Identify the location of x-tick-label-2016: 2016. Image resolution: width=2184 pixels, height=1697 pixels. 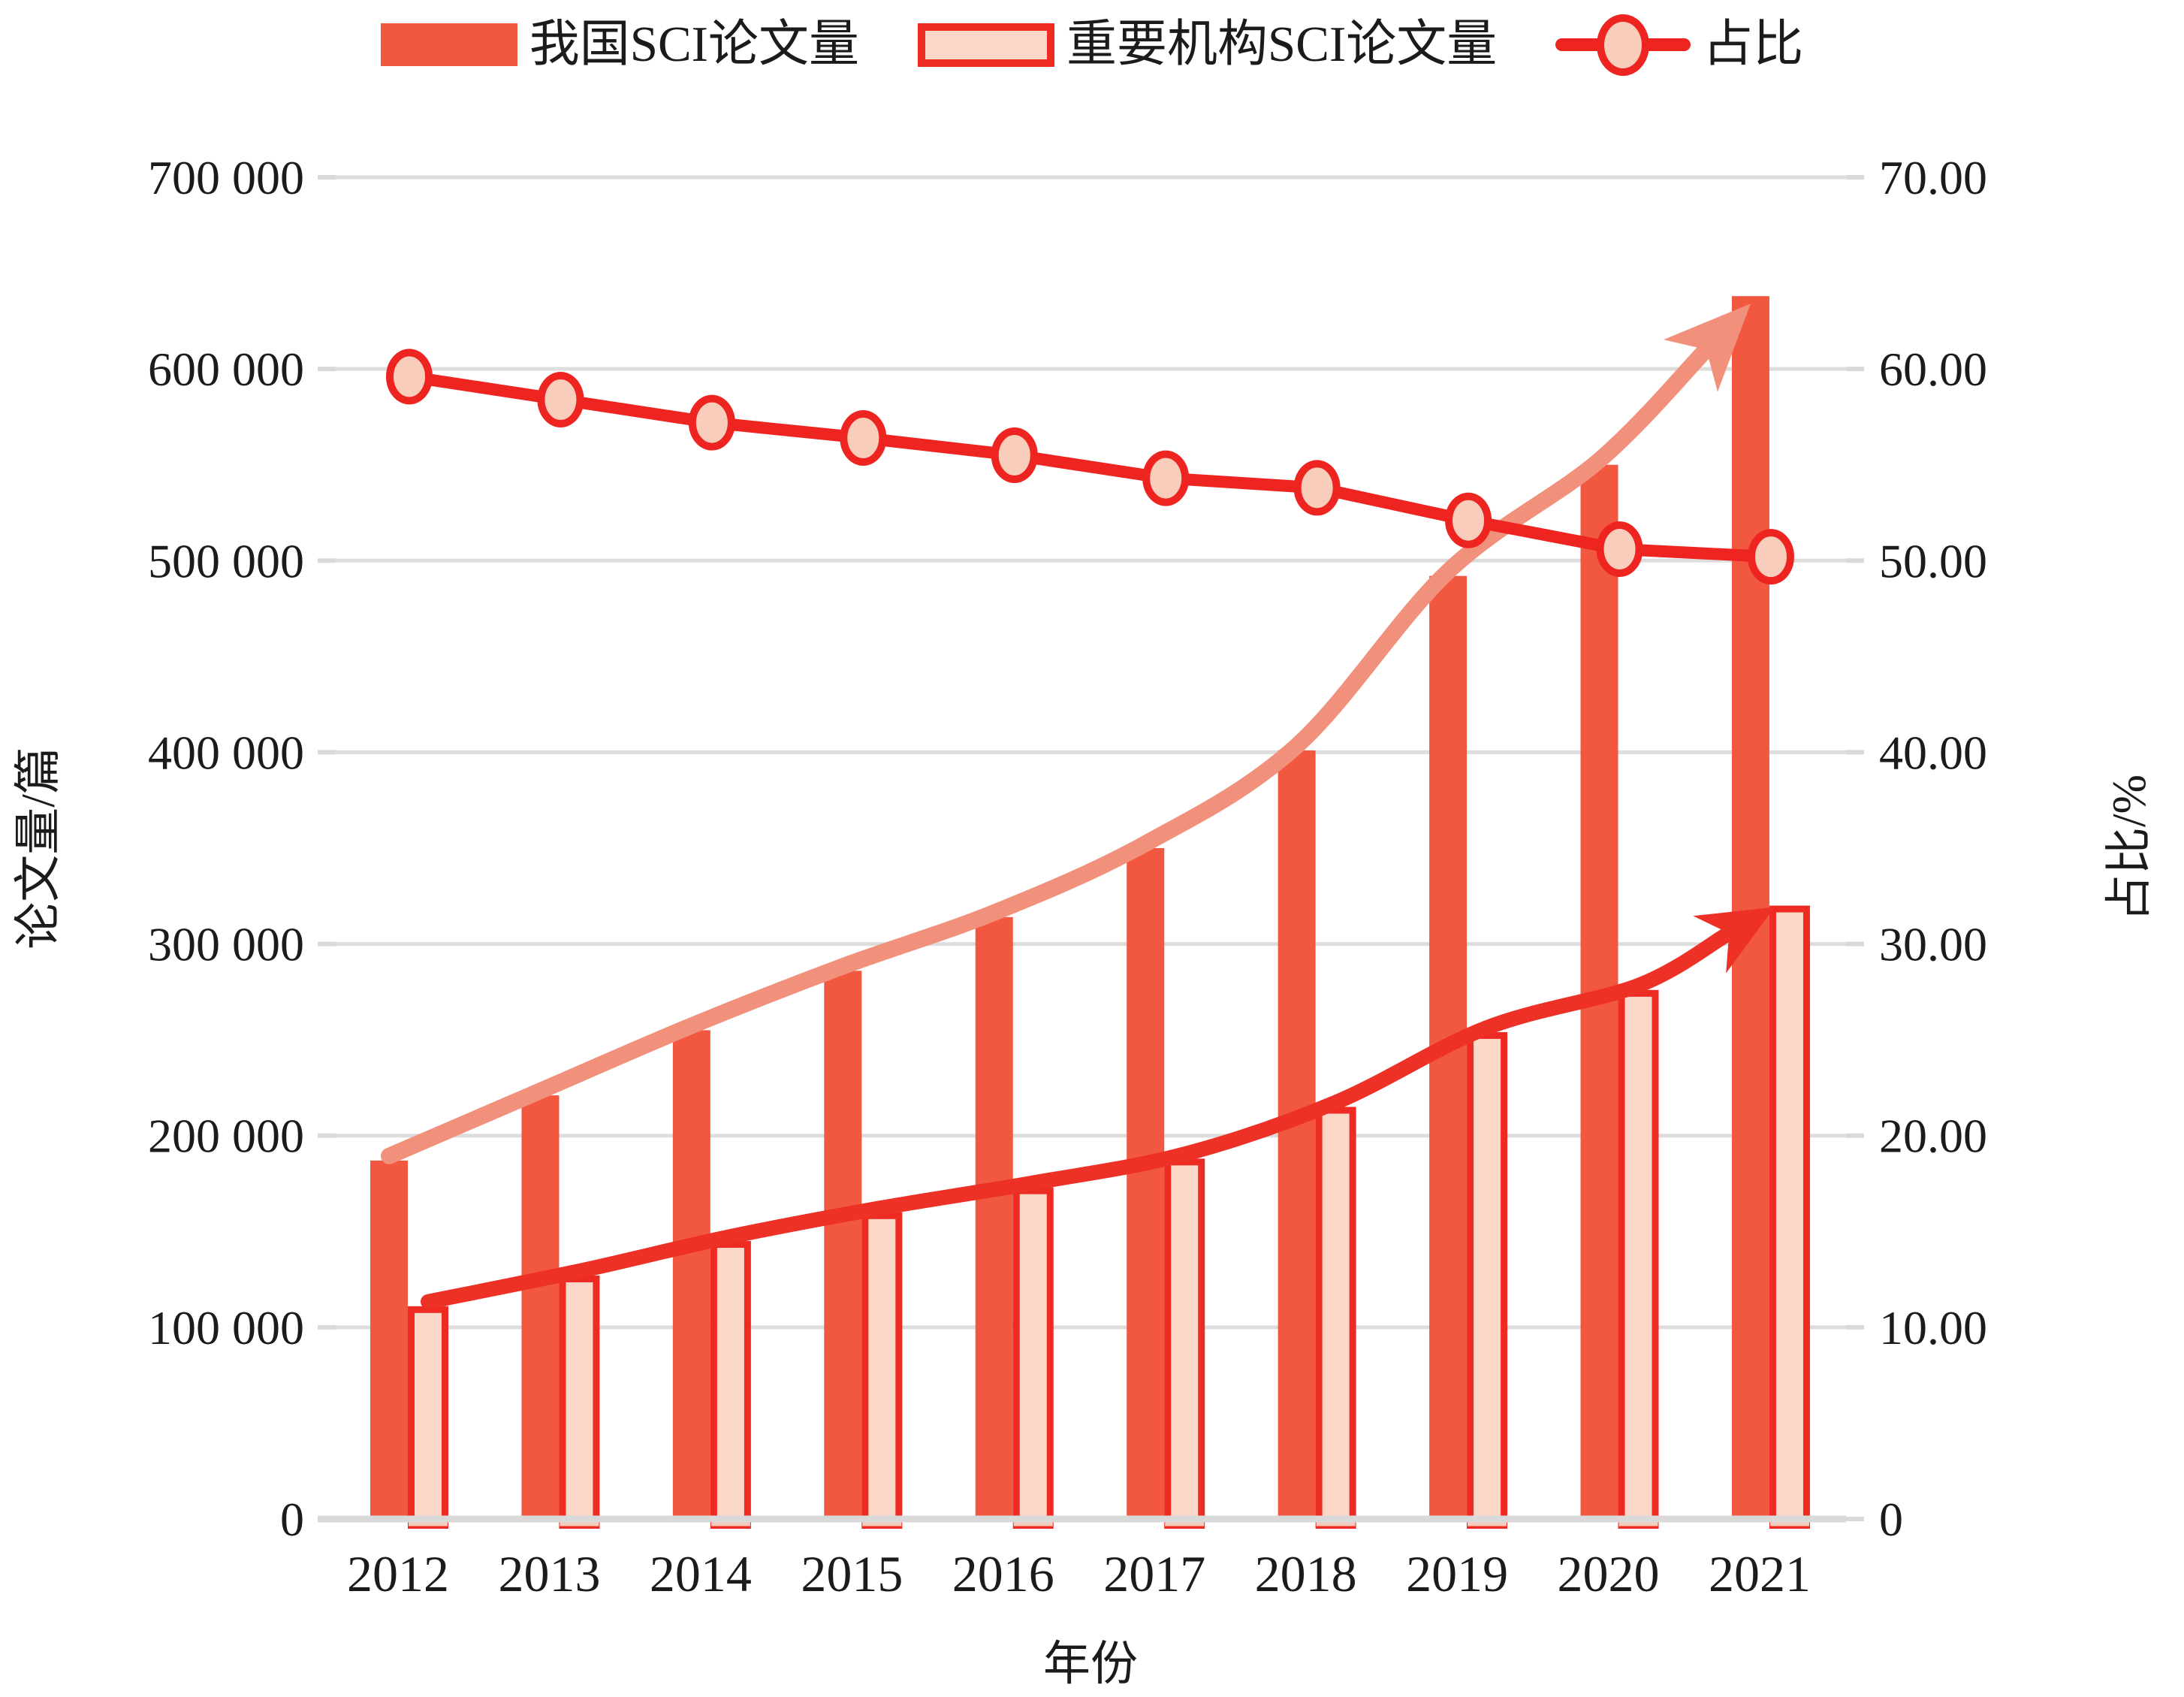
(1003, 1573).